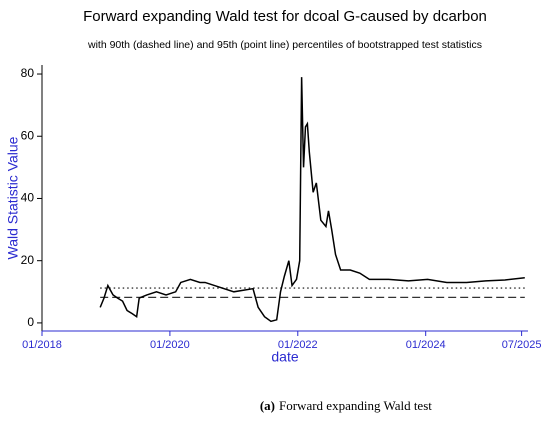  I want to click on y-axis-label: Wald Statistic Value, so click(13, 197).